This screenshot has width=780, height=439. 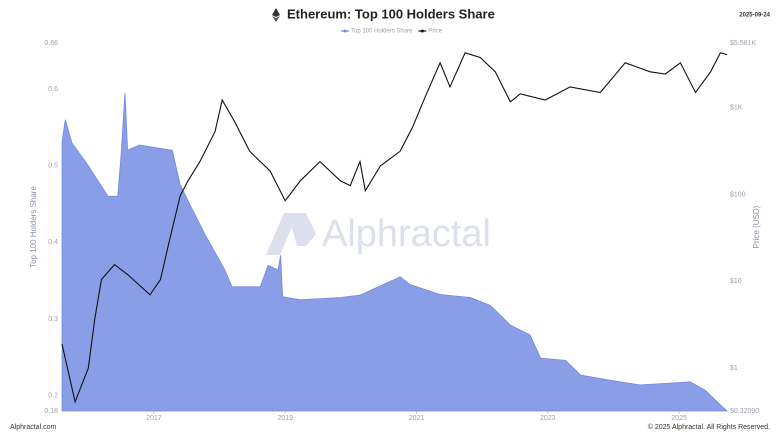 I want to click on legend-label: Top 100 Holders Share, so click(x=382, y=32).